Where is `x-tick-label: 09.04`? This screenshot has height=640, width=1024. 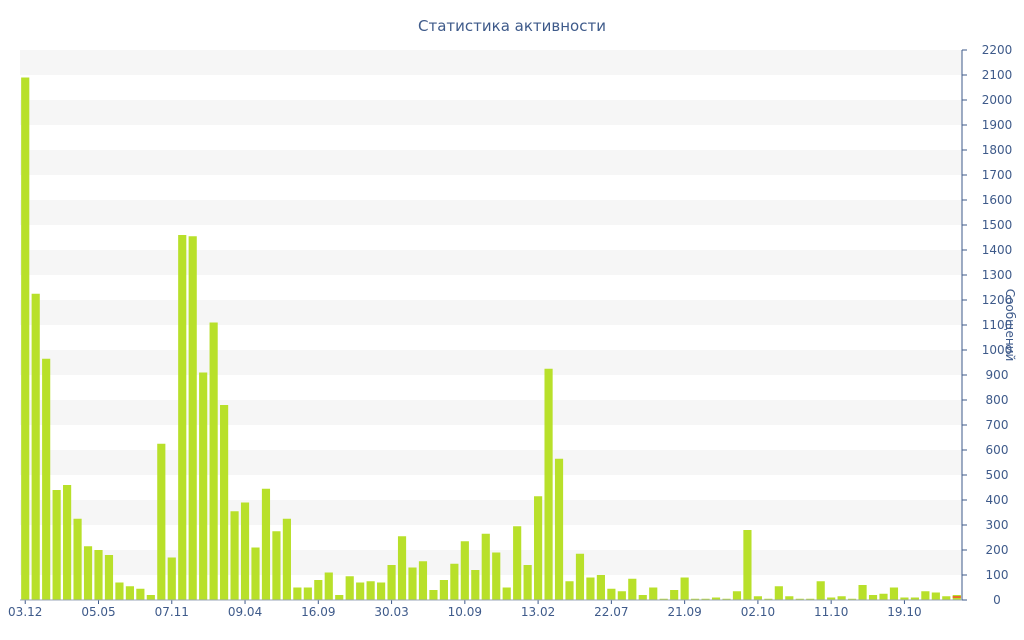
x-tick-label: 09.04 is located at coordinates (245, 612).